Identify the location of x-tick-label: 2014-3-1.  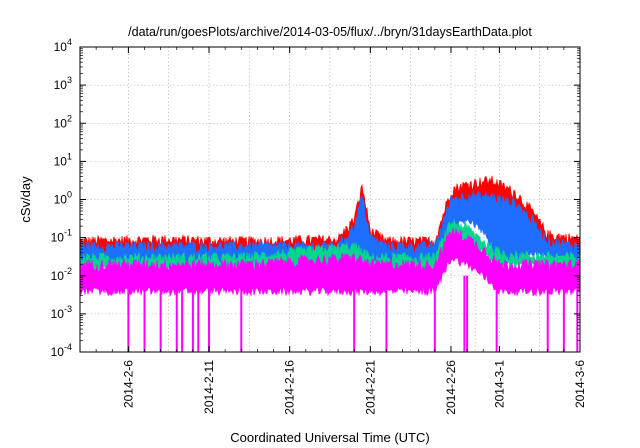
(499, 384).